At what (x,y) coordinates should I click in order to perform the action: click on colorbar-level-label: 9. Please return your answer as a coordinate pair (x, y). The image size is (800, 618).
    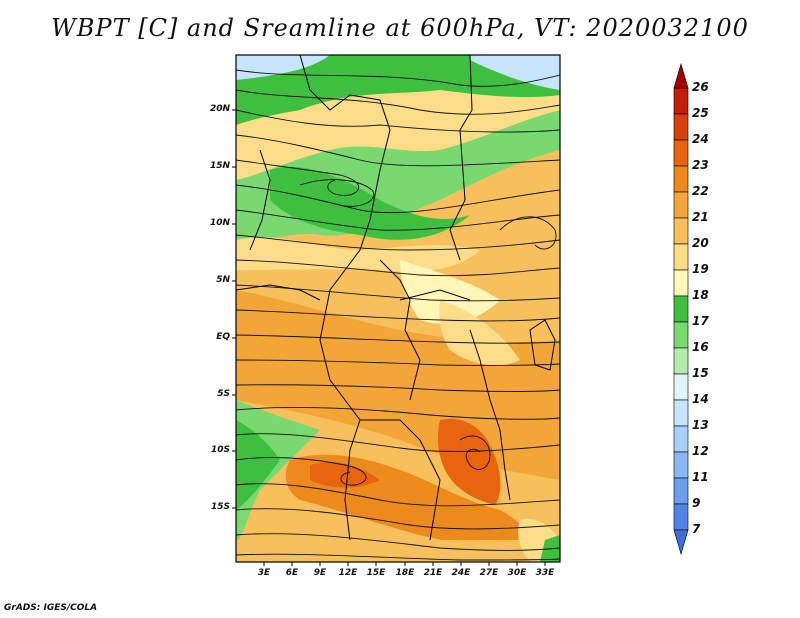
    Looking at the image, I should click on (696, 503).